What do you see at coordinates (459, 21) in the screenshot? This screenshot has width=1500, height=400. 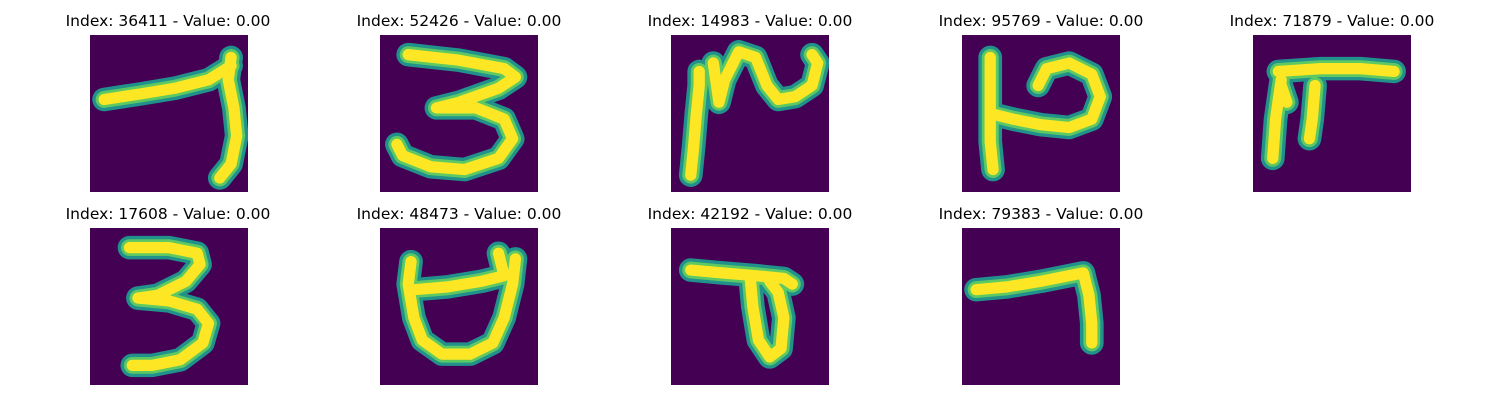 I see `panel-title: Index: 52426 - Value: 0.00` at bounding box center [459, 21].